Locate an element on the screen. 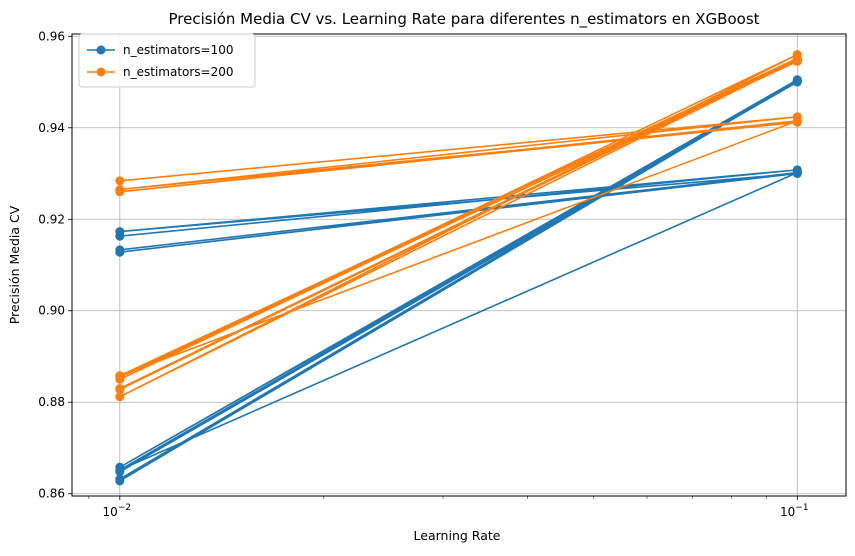  x-axis-label: Learning Rate is located at coordinates (457, 535).